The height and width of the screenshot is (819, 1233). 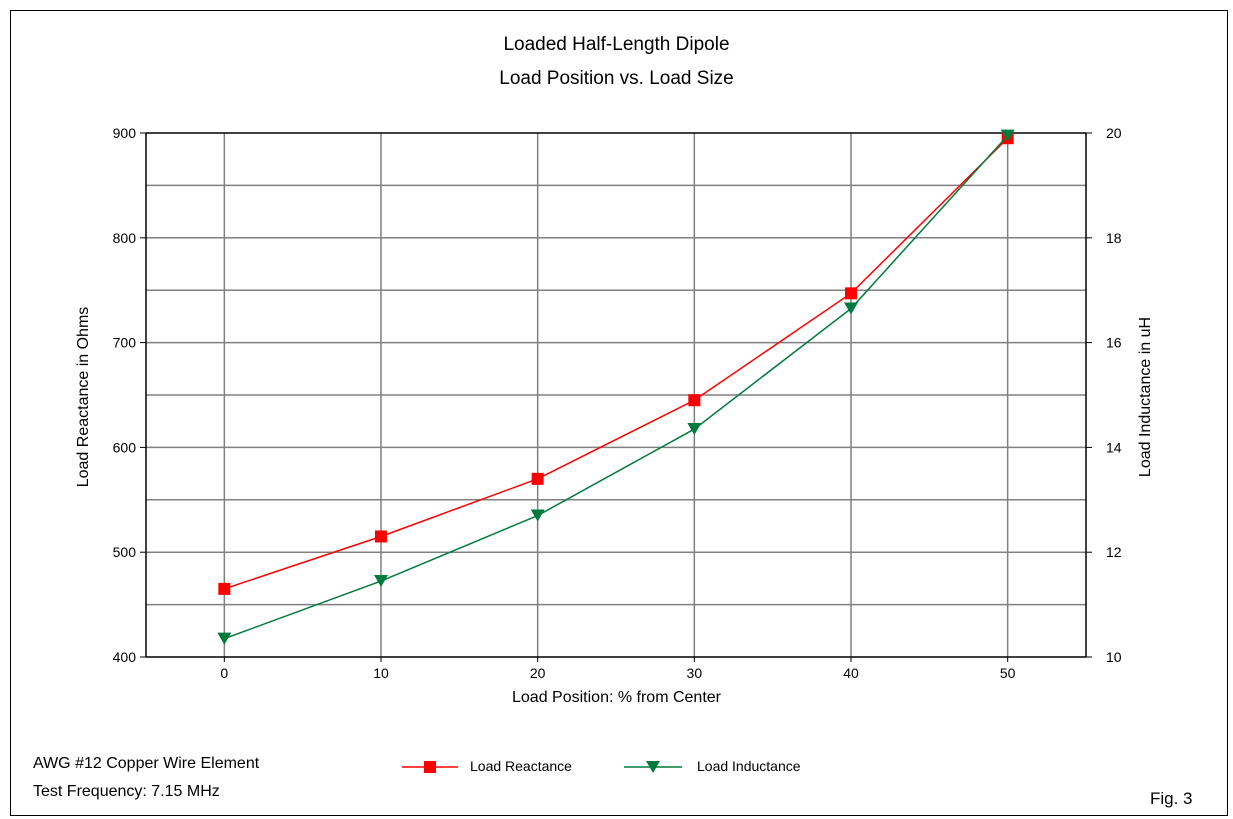 What do you see at coordinates (125, 343) in the screenshot?
I see `y-left-tick-label-3: 700` at bounding box center [125, 343].